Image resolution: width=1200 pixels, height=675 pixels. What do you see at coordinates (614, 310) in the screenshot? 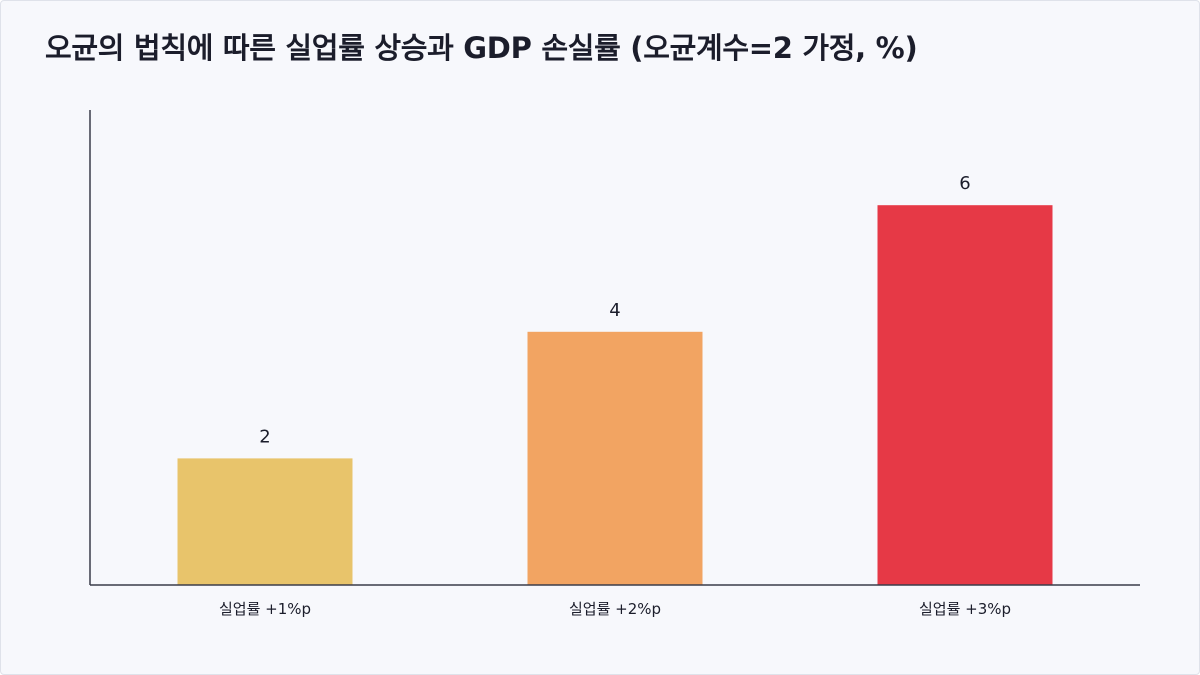
I see `bar-value-label: 4` at bounding box center [614, 310].